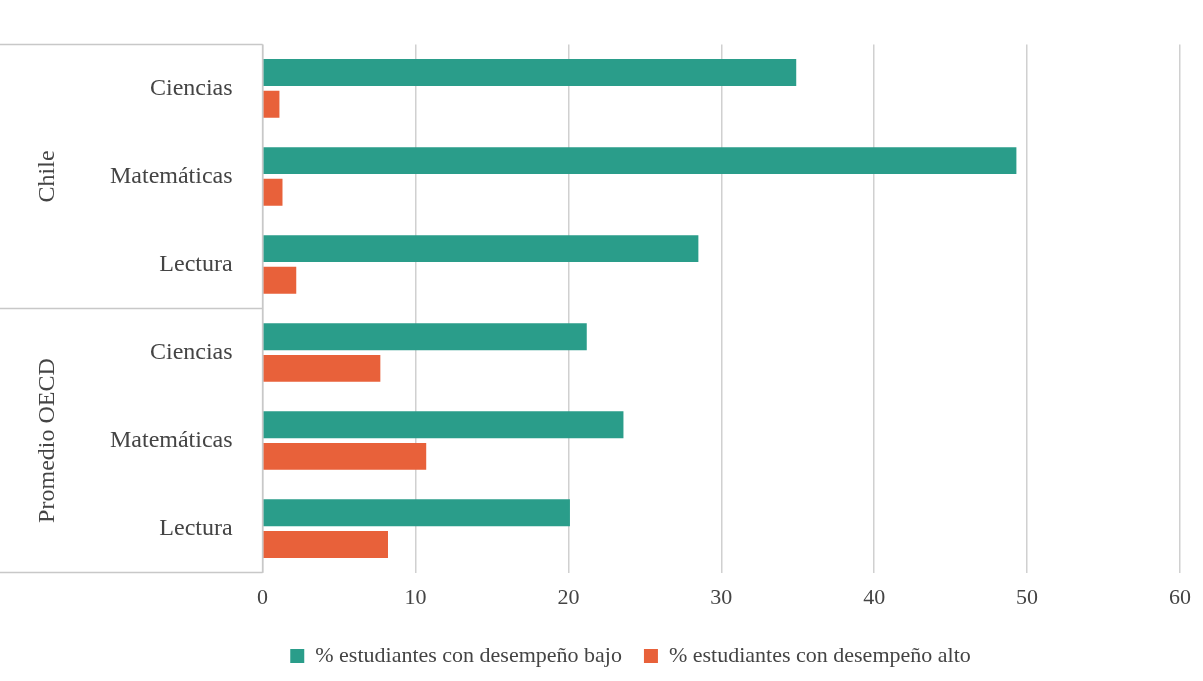 The image size is (1203, 681). Describe the element at coordinates (468, 654) in the screenshot. I see `legend-label: % estudiantes con desempeño bajo` at that location.